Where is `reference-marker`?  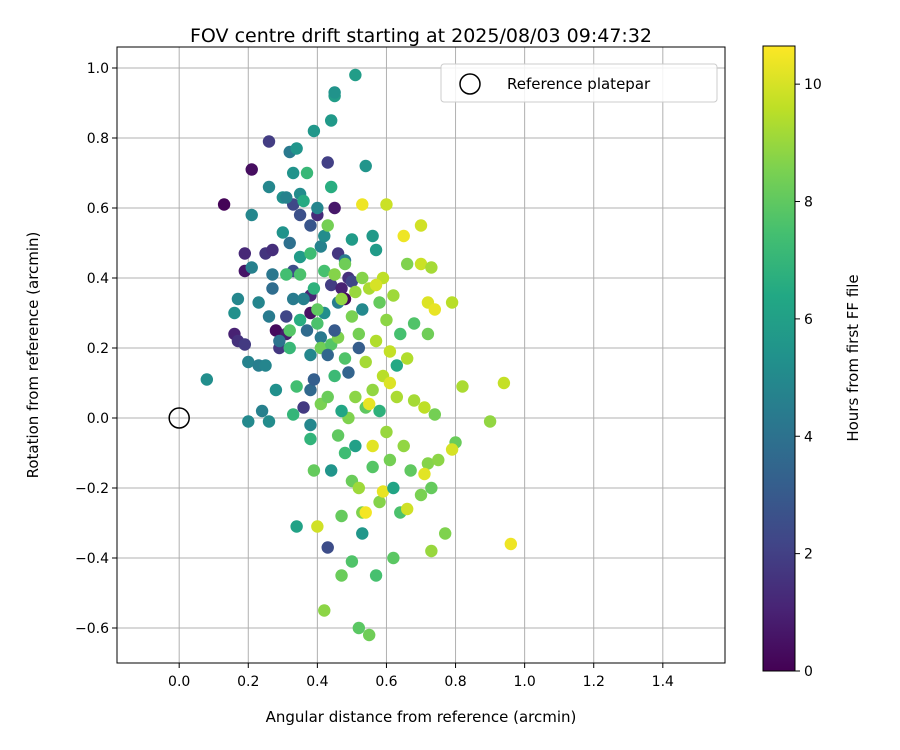 reference-marker is located at coordinates (179, 418).